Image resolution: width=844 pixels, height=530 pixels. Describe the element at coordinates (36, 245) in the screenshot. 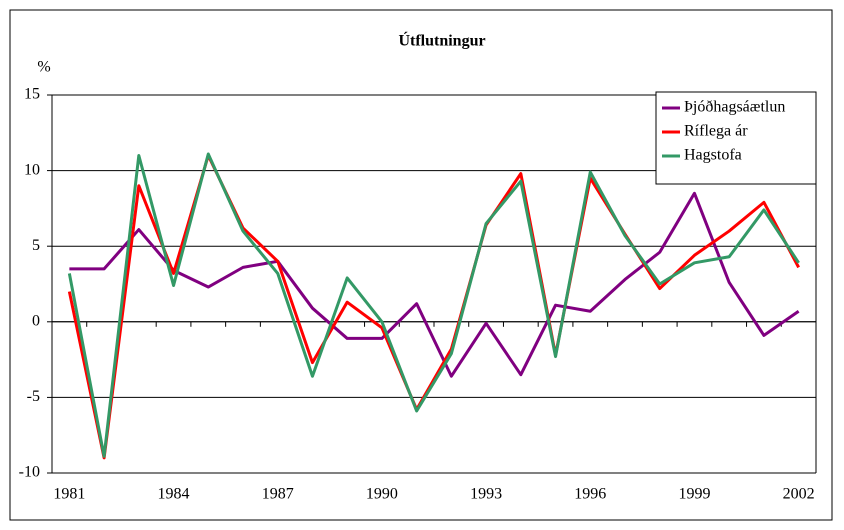

I see `y-tick-label: 5` at that location.